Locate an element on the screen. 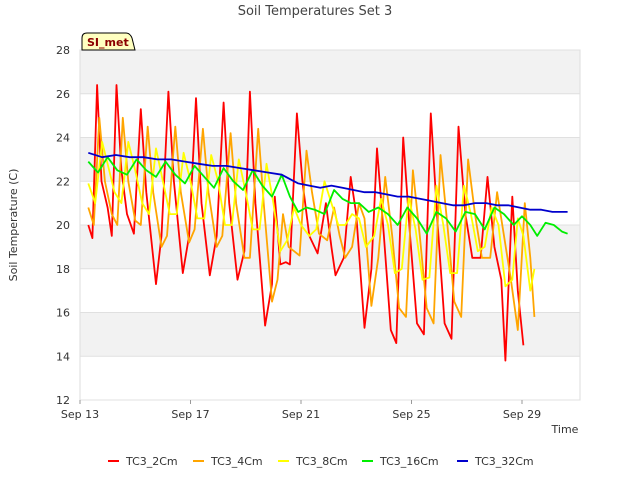 The width and height of the screenshot is (640, 480). legend-label: TC3_8Cm is located at coordinates (321, 461).